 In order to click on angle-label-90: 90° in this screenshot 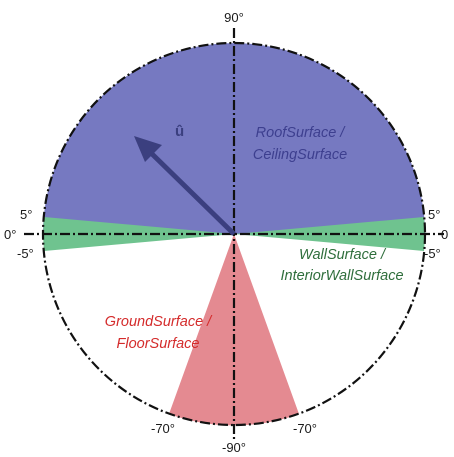, I will do `click(234, 17)`.